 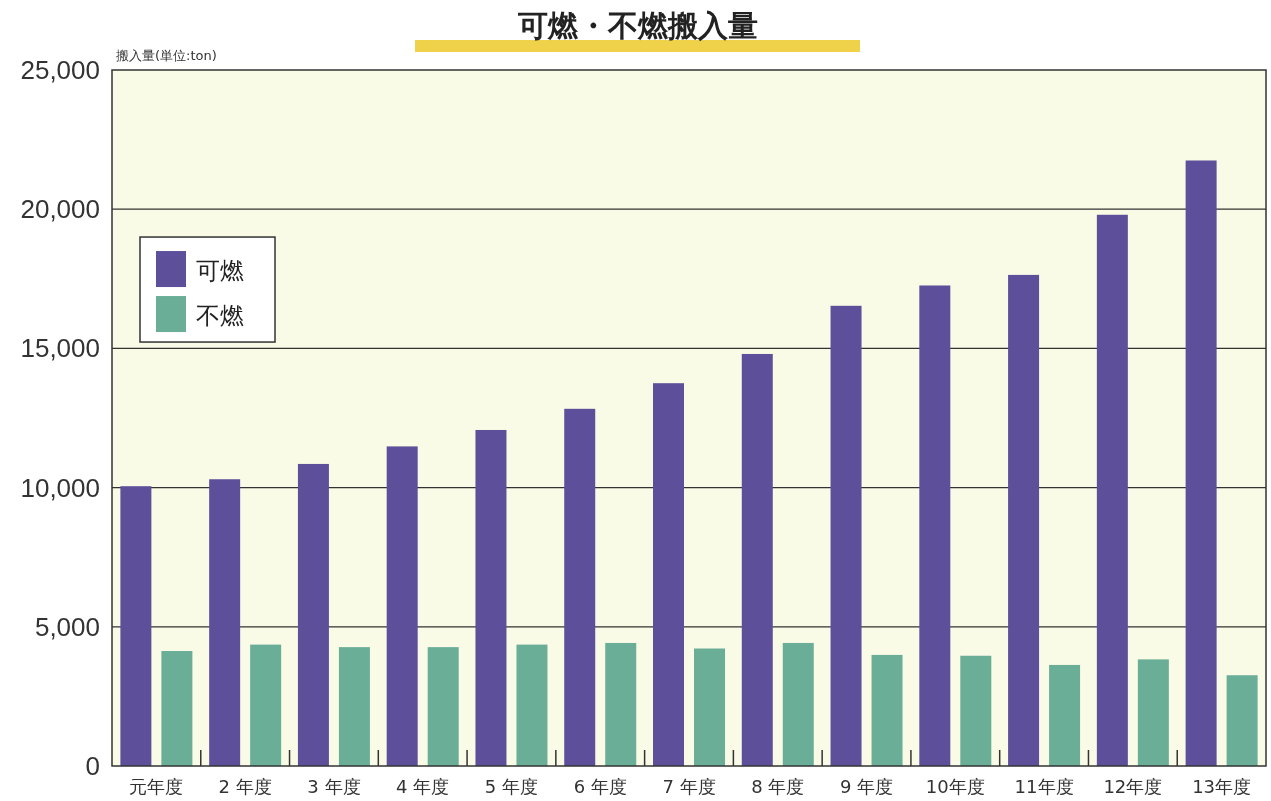 I want to click on y-axis-title: 搬入量(単位:ton), so click(x=166, y=55).